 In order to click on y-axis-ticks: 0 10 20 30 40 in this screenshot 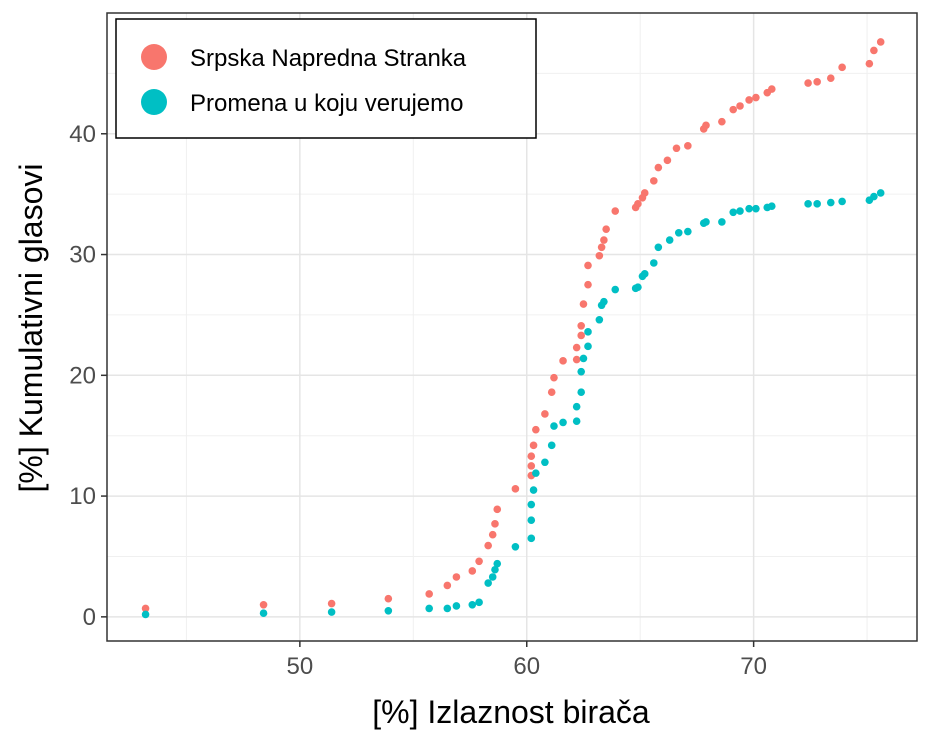, I will do `click(88, 376)`.